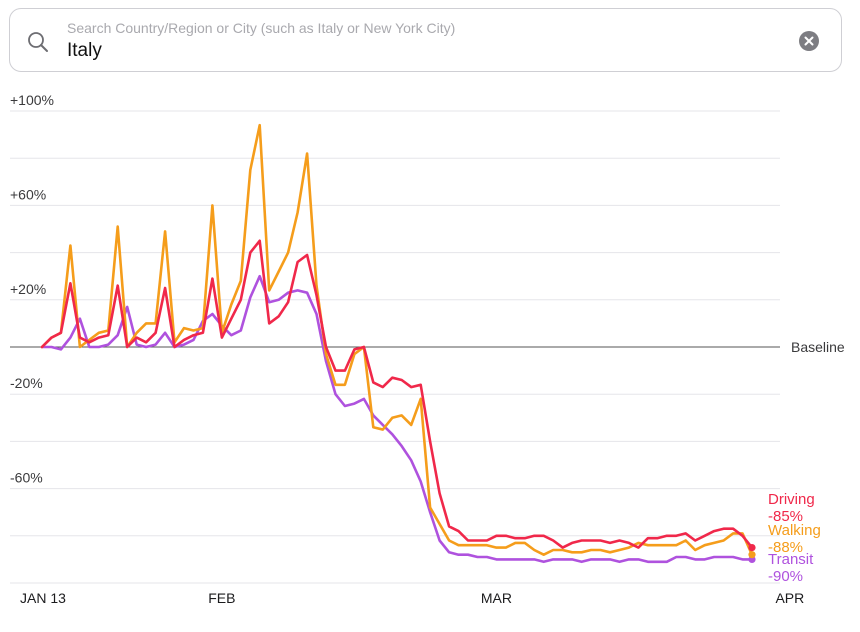  What do you see at coordinates (791, 499) in the screenshot?
I see `driving-legend-name: Driving` at bounding box center [791, 499].